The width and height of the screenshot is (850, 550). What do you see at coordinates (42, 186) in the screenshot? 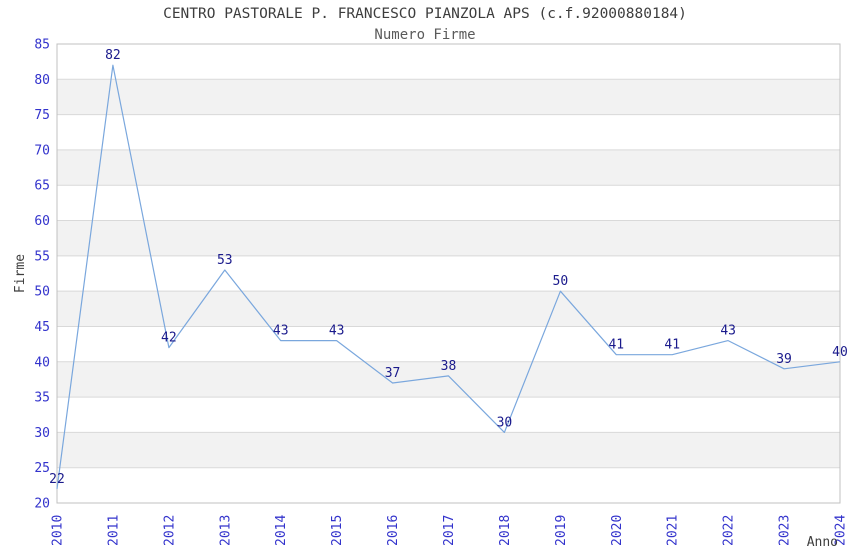
I see `y-tick-label: 65` at bounding box center [42, 186].